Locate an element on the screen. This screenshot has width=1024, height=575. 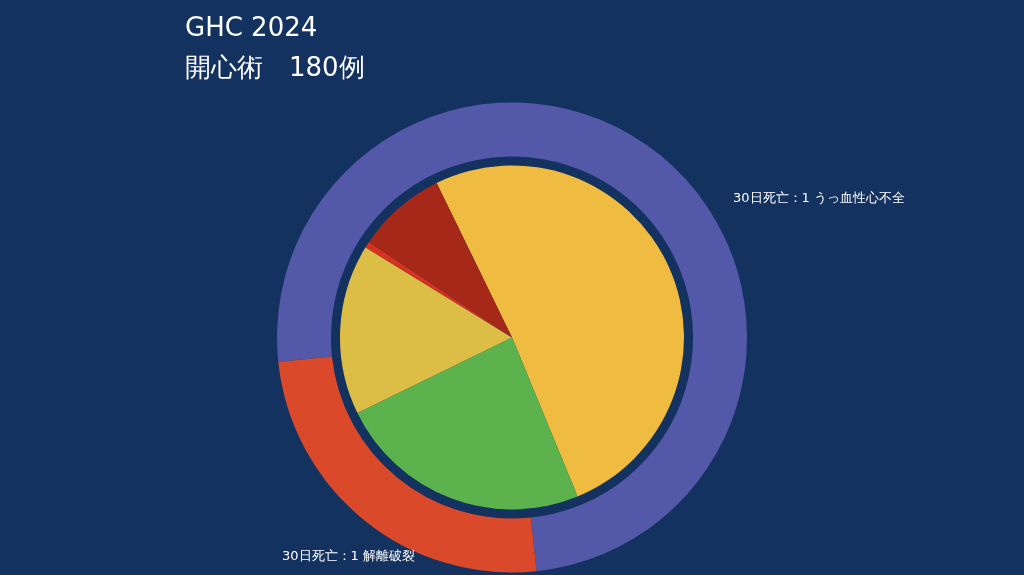
slice-label: 30日死亡：1 解離破裂 is located at coordinates (348, 556).